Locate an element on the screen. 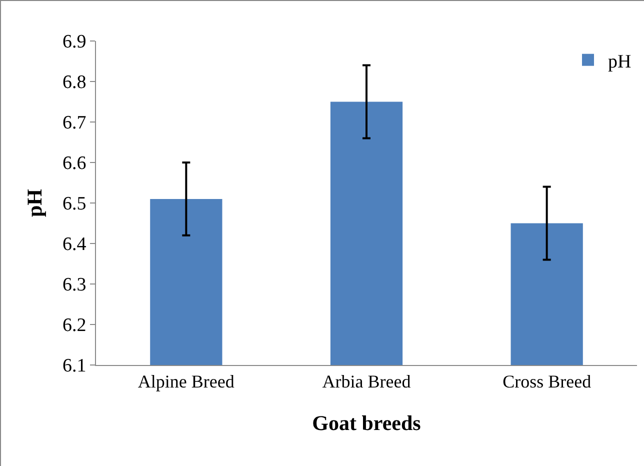 This screenshot has width=644, height=466. y-tick-label: 6.8 is located at coordinates (74, 83).